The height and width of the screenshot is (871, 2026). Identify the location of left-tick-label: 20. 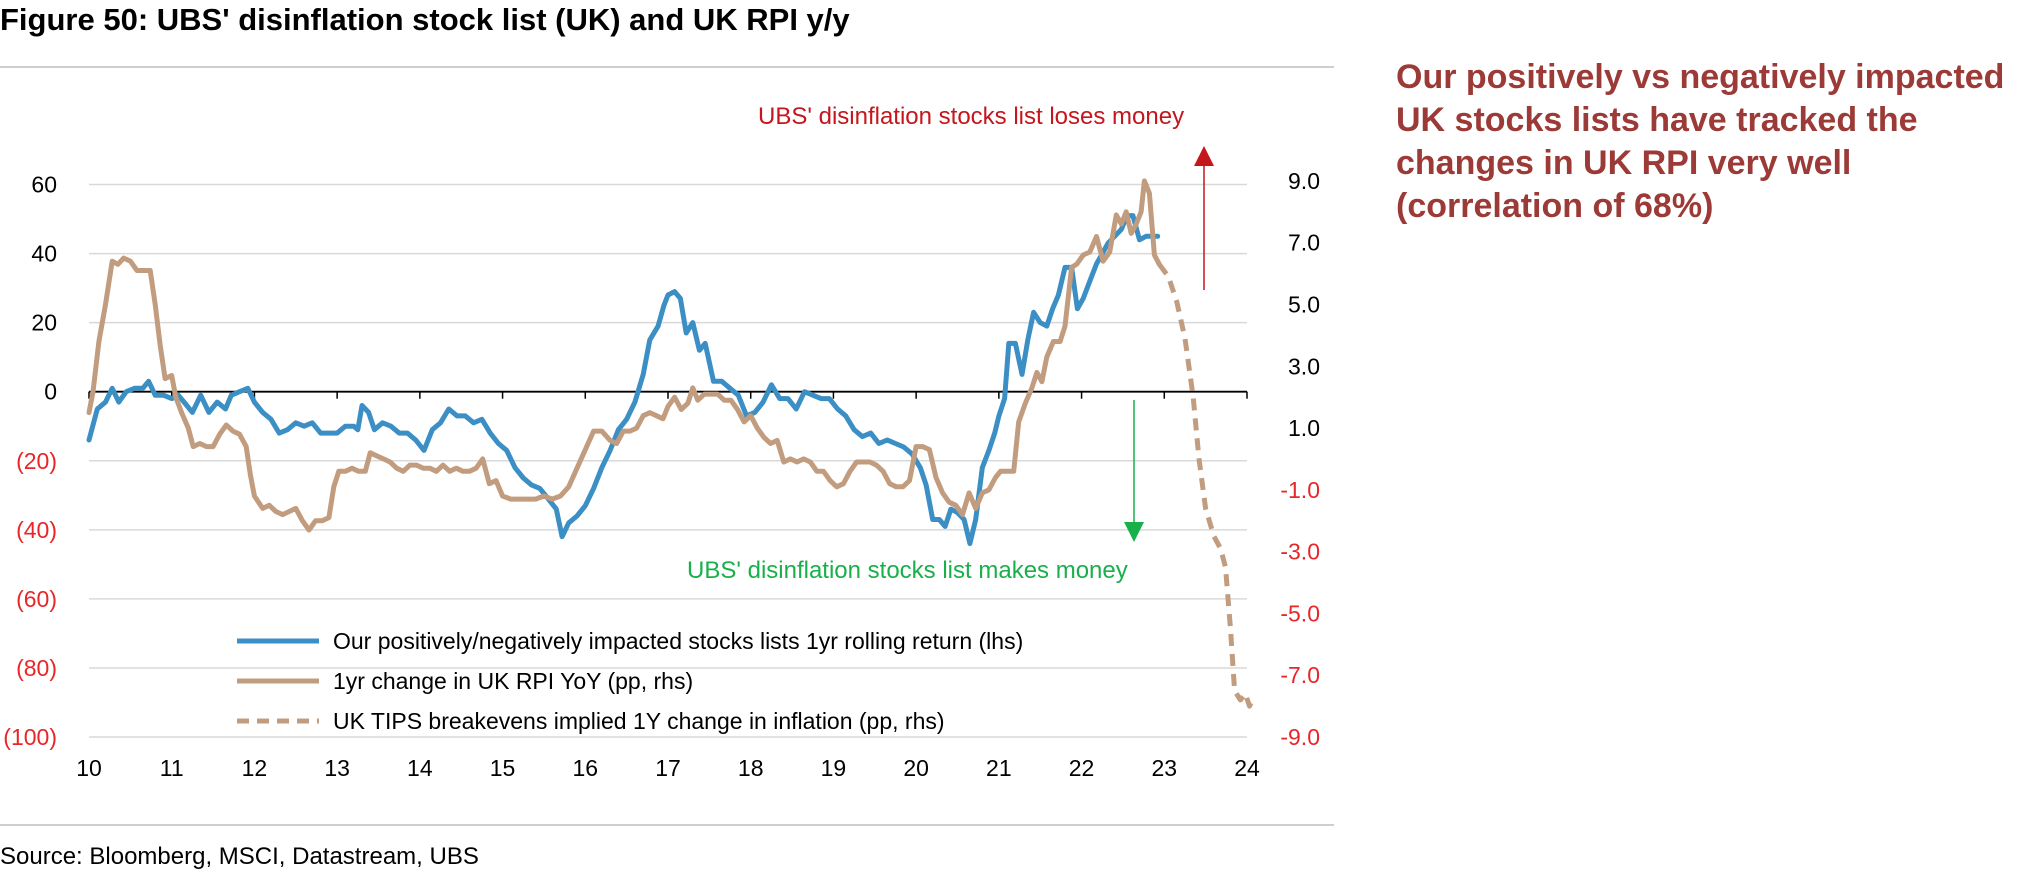
(44, 323).